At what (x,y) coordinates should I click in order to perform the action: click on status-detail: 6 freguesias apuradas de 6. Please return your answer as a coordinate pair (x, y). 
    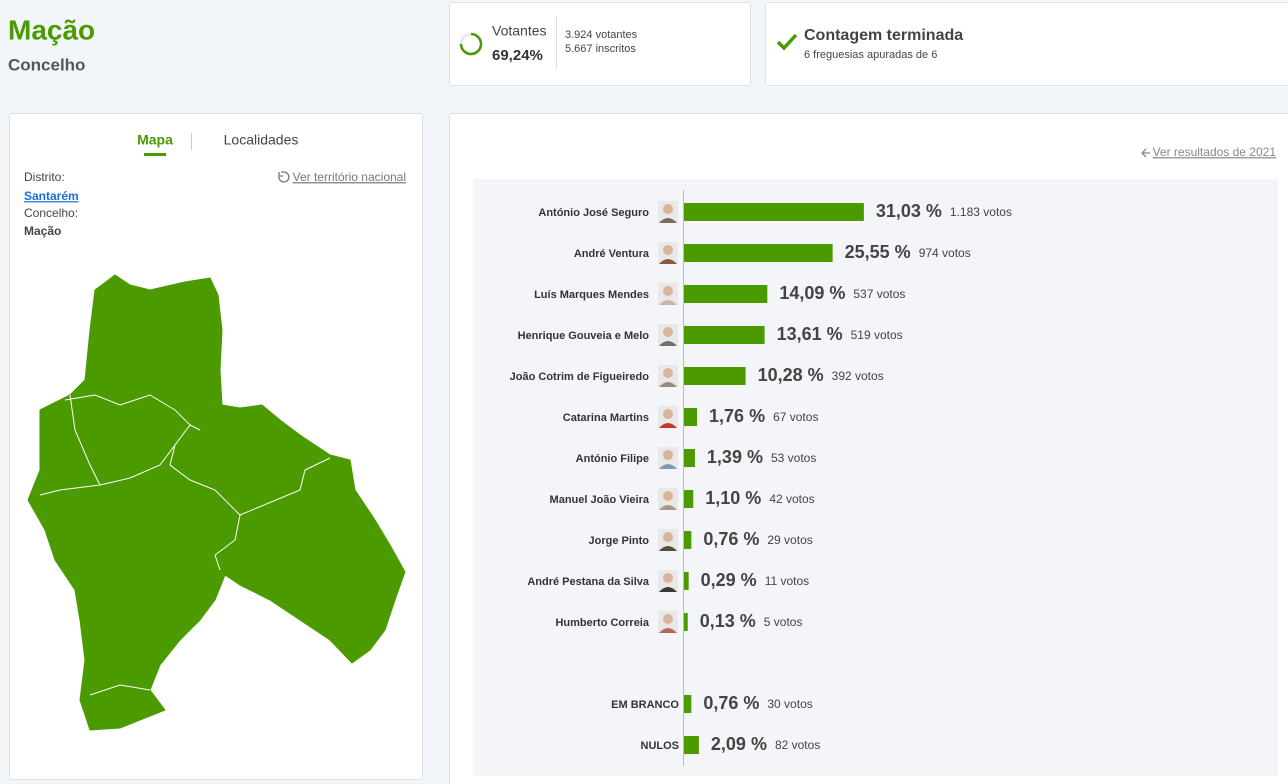
    Looking at the image, I should click on (870, 55).